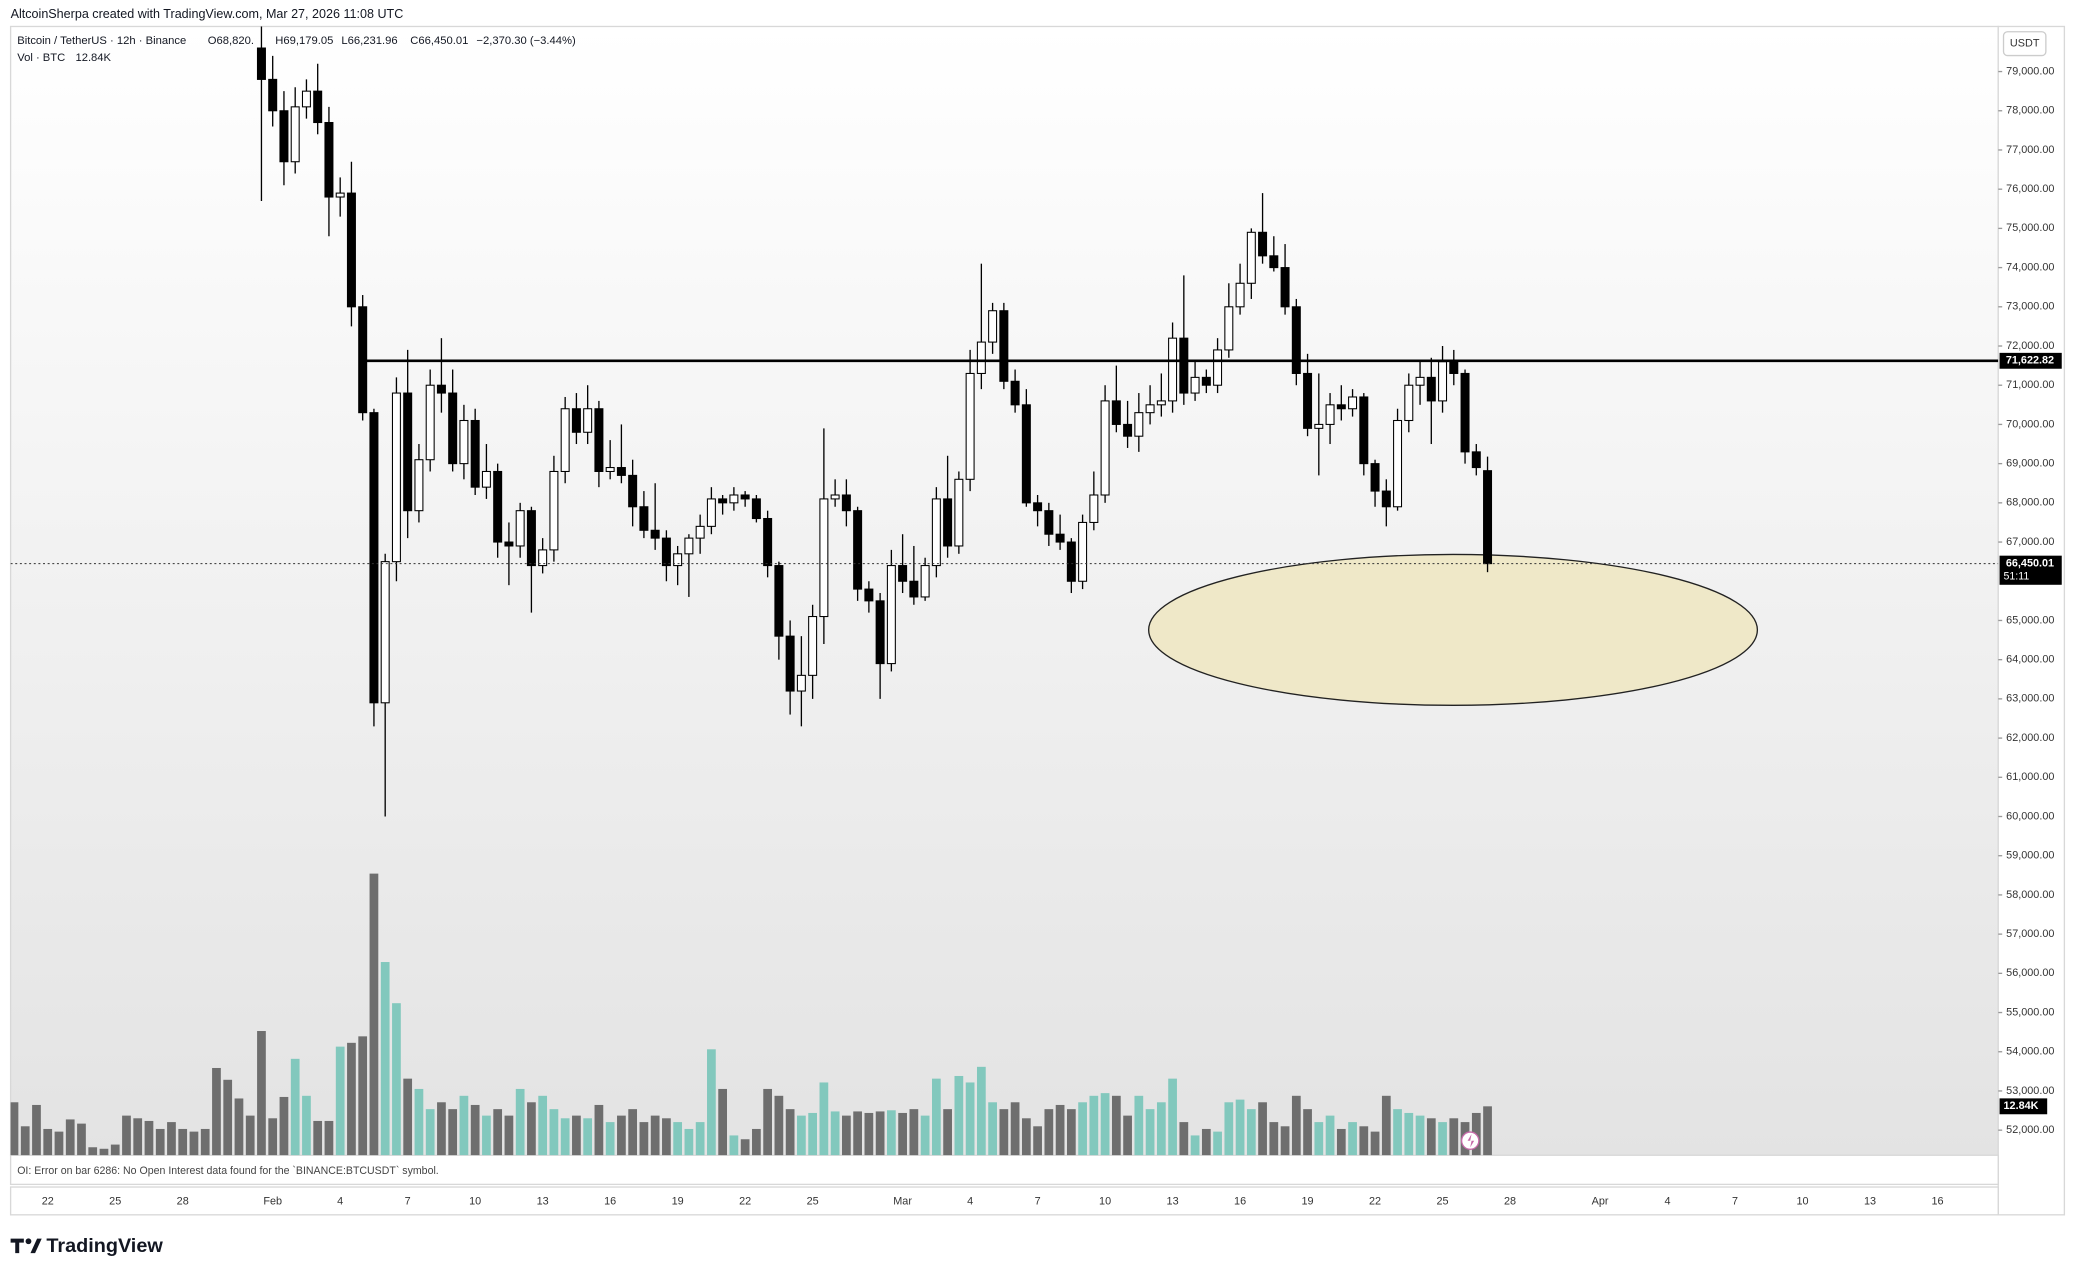 This screenshot has width=2075, height=1277. What do you see at coordinates (2030, 111) in the screenshot?
I see `y-tick-label: 78,000.00` at bounding box center [2030, 111].